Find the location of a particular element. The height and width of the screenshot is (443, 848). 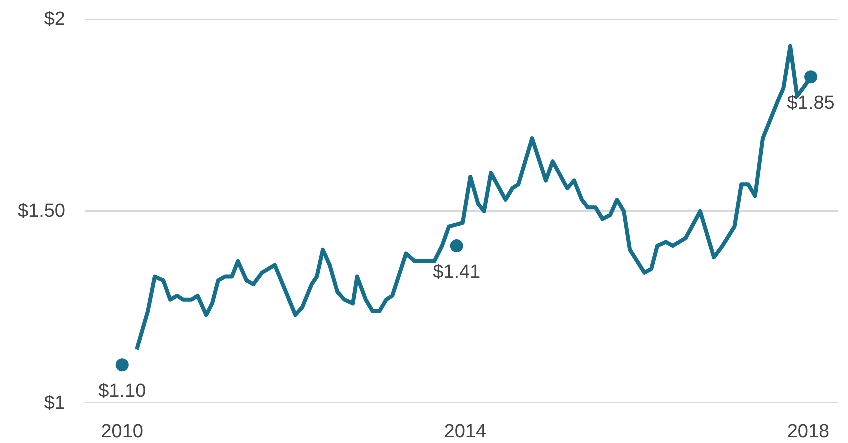

x-tick-label: 2014 is located at coordinates (465, 432).